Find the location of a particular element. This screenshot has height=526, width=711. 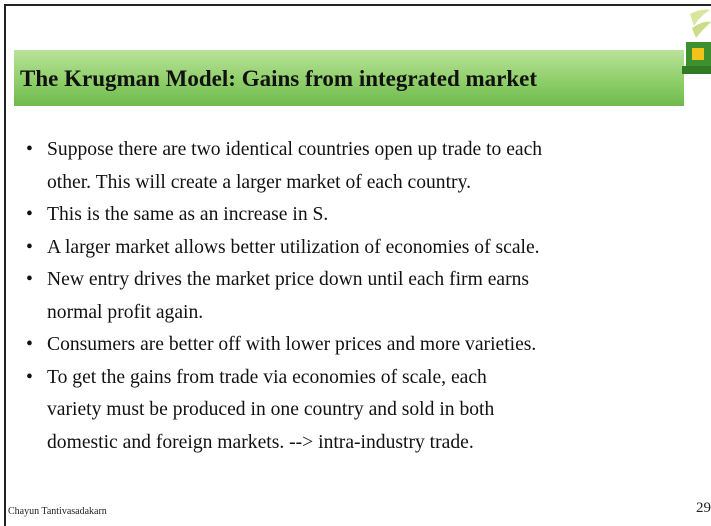

bullet-line: normal profit again. is located at coordinates (125, 312).